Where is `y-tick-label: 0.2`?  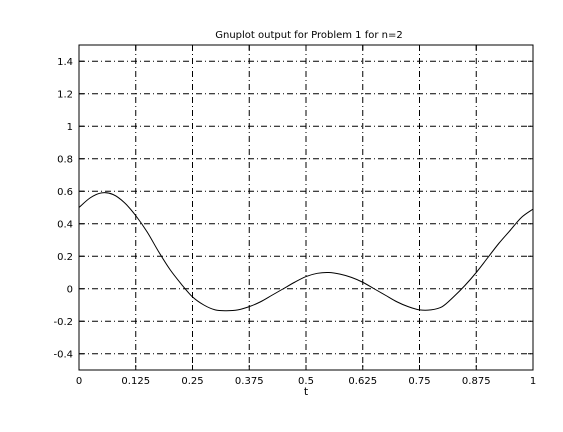
y-tick-label: 0.2 is located at coordinates (65, 257).